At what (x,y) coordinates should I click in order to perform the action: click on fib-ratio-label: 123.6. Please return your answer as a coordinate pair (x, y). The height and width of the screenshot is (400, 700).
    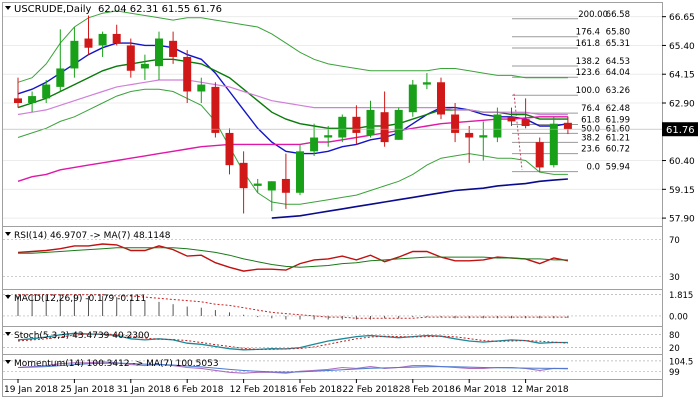
    Looking at the image, I should click on (588, 73).